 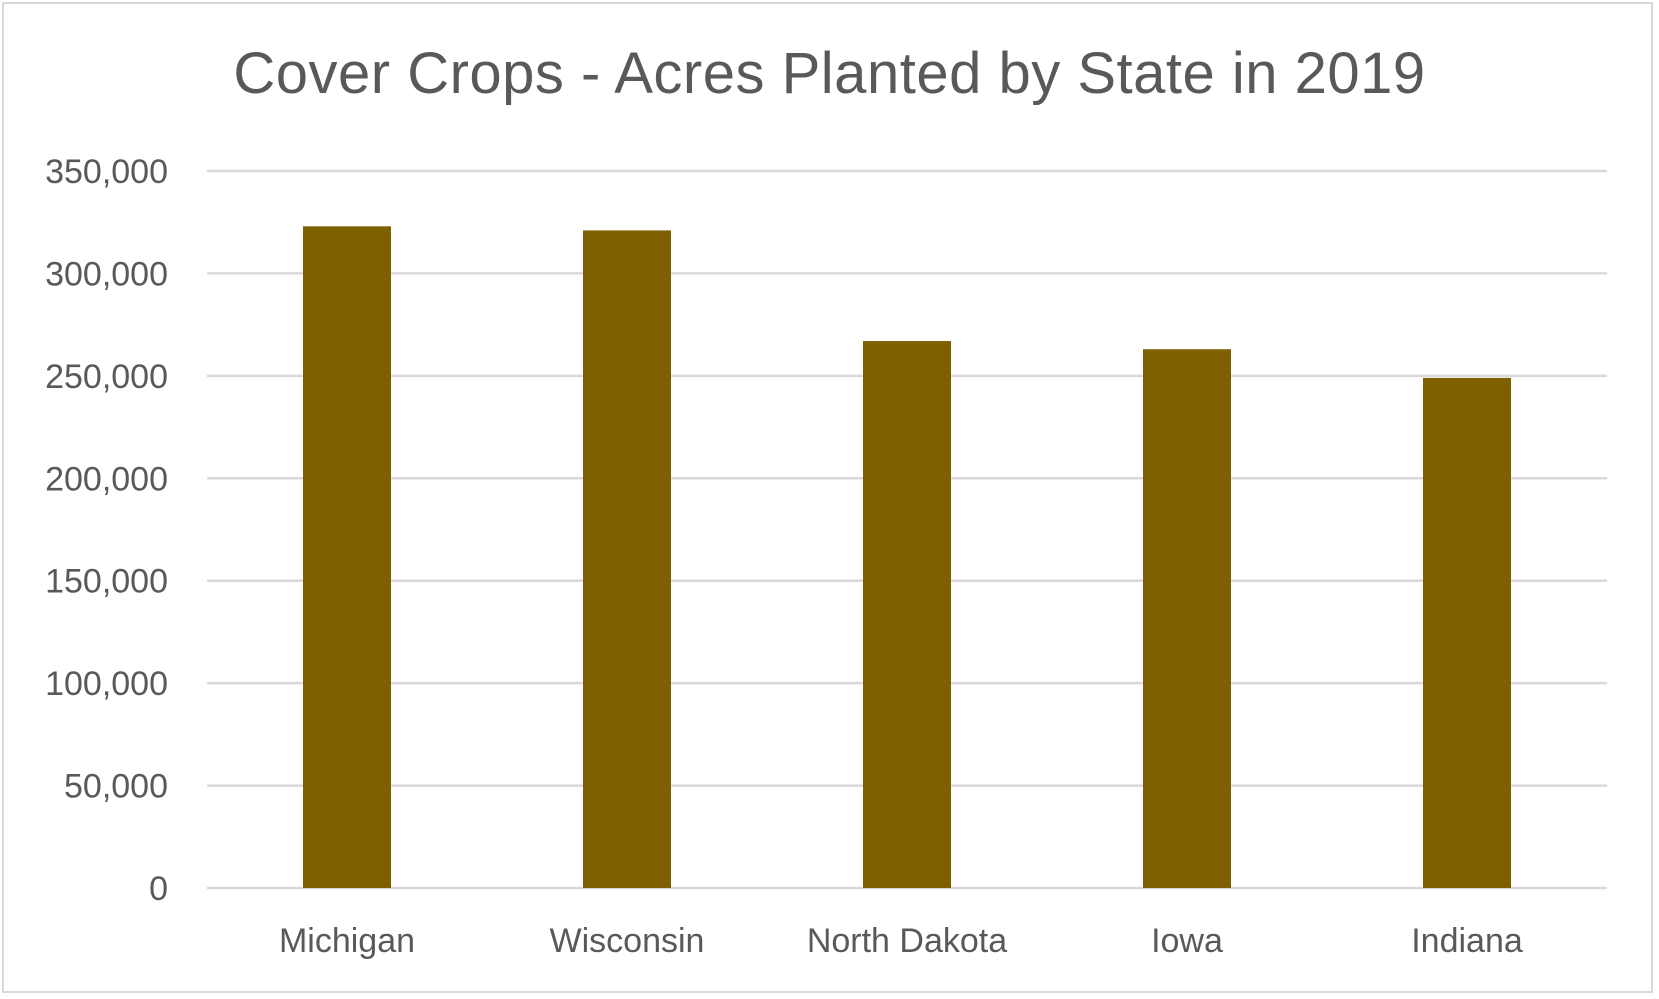 I want to click on bar-michigan, so click(x=347, y=557).